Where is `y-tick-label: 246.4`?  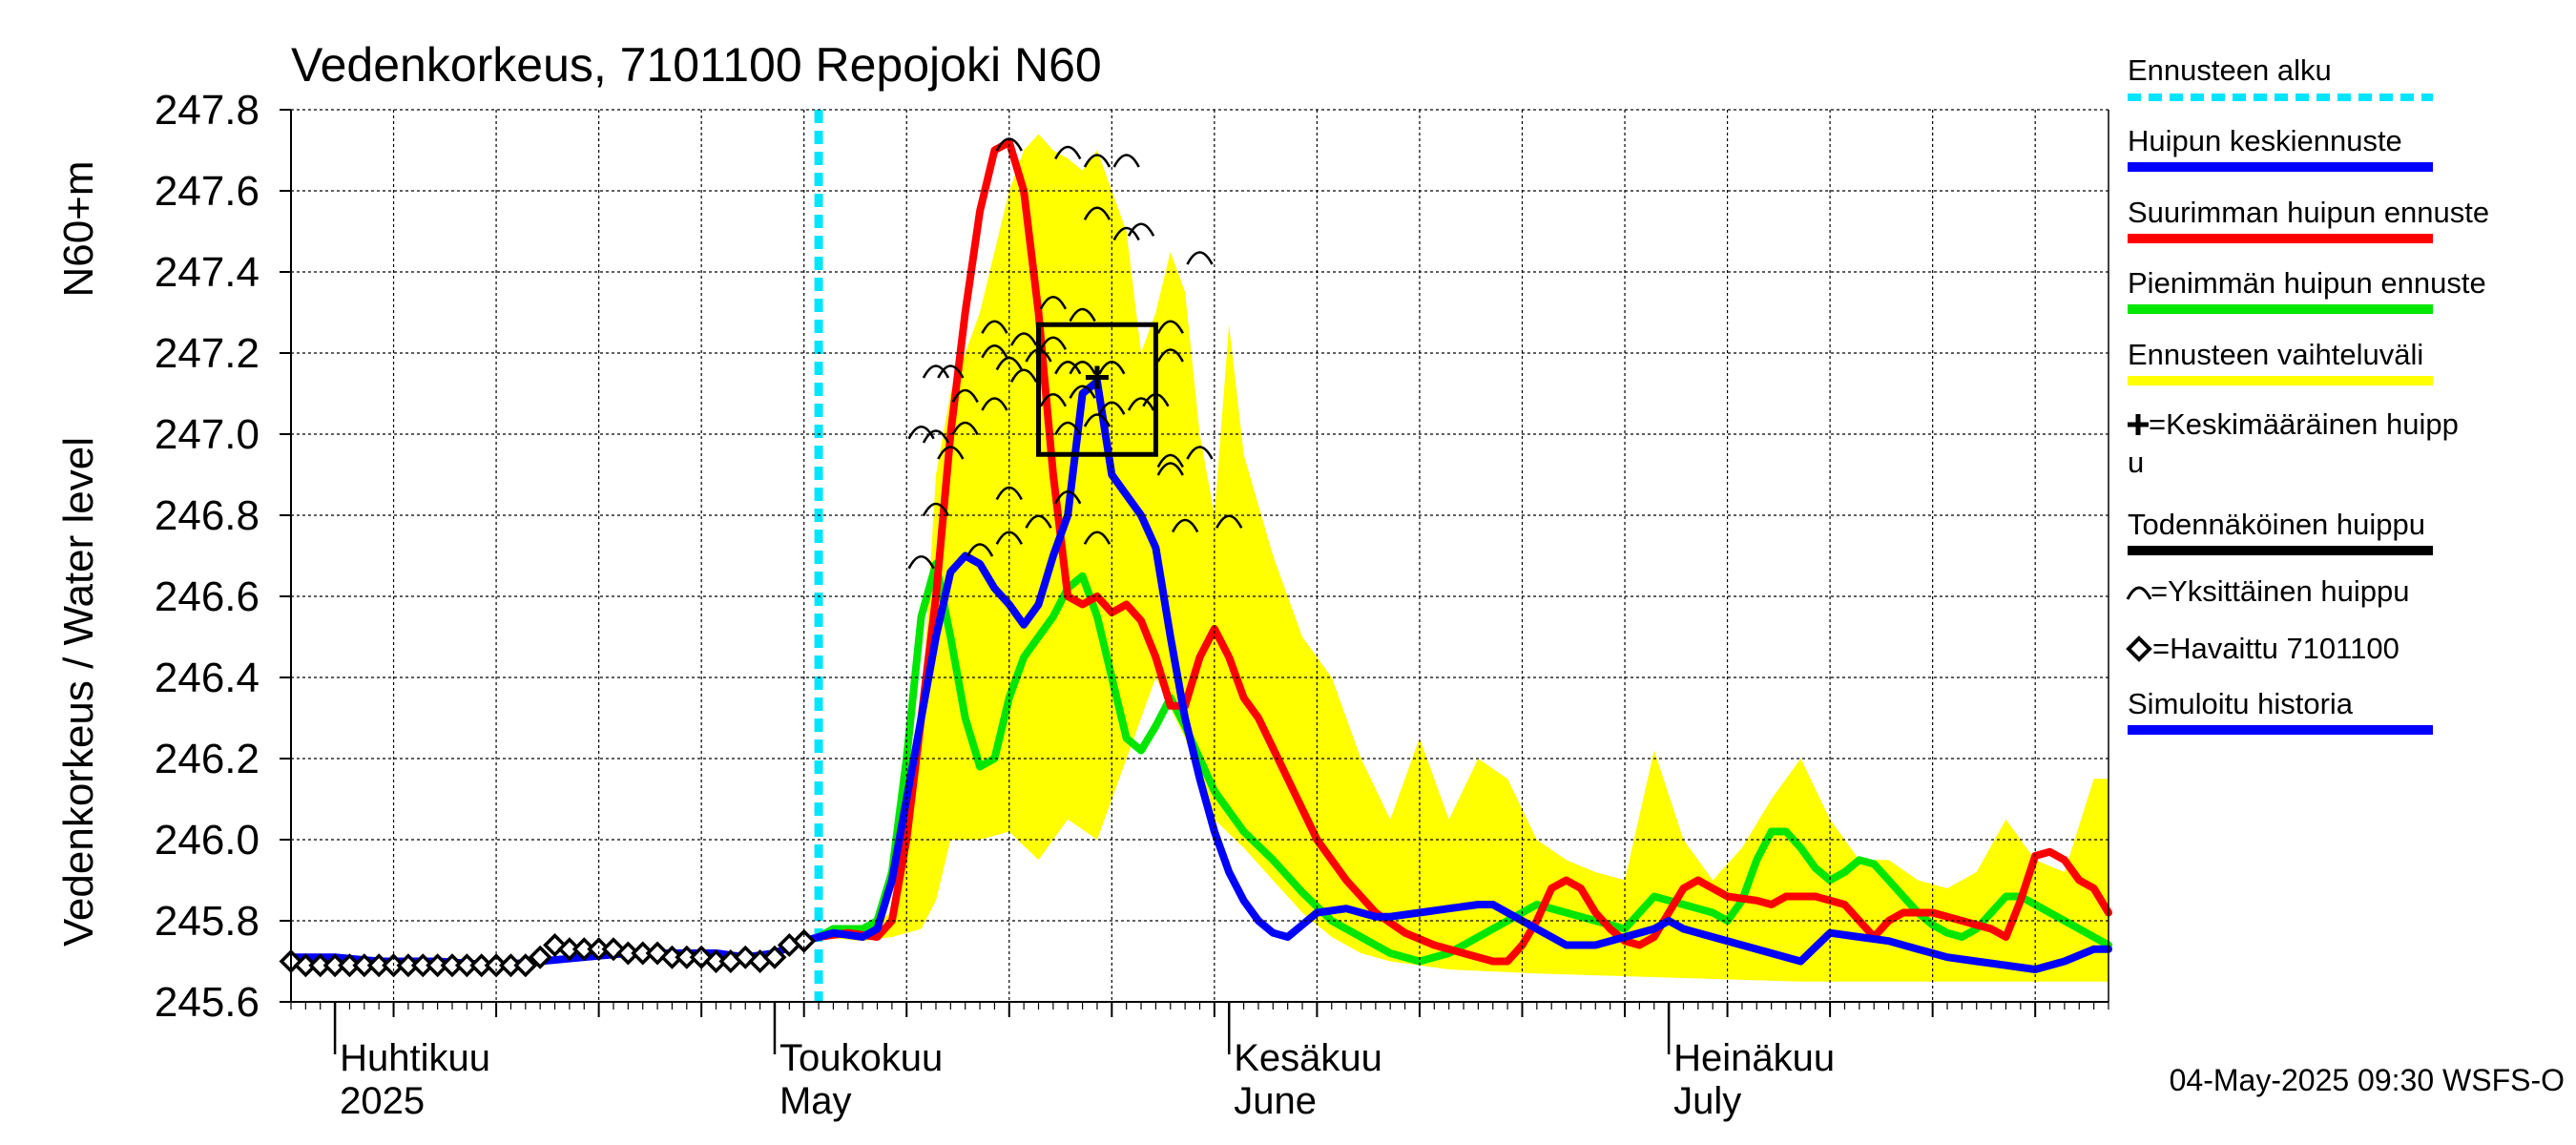 y-tick-label: 246.4 is located at coordinates (207, 678).